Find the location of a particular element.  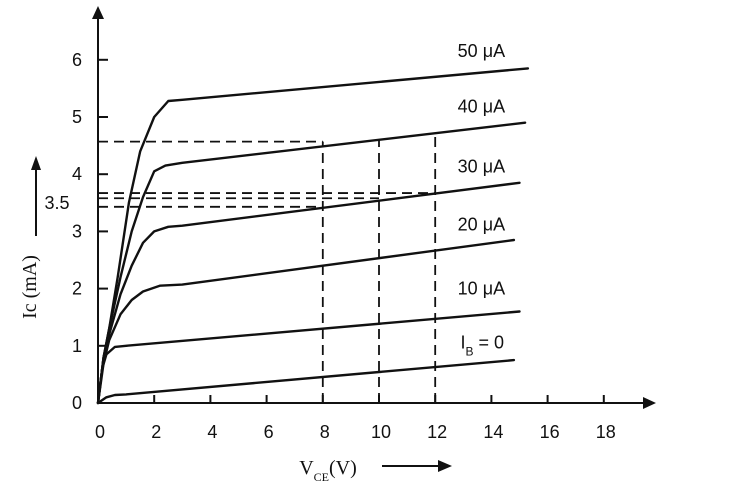

series-label-1: 40 μA is located at coordinates (481, 106).